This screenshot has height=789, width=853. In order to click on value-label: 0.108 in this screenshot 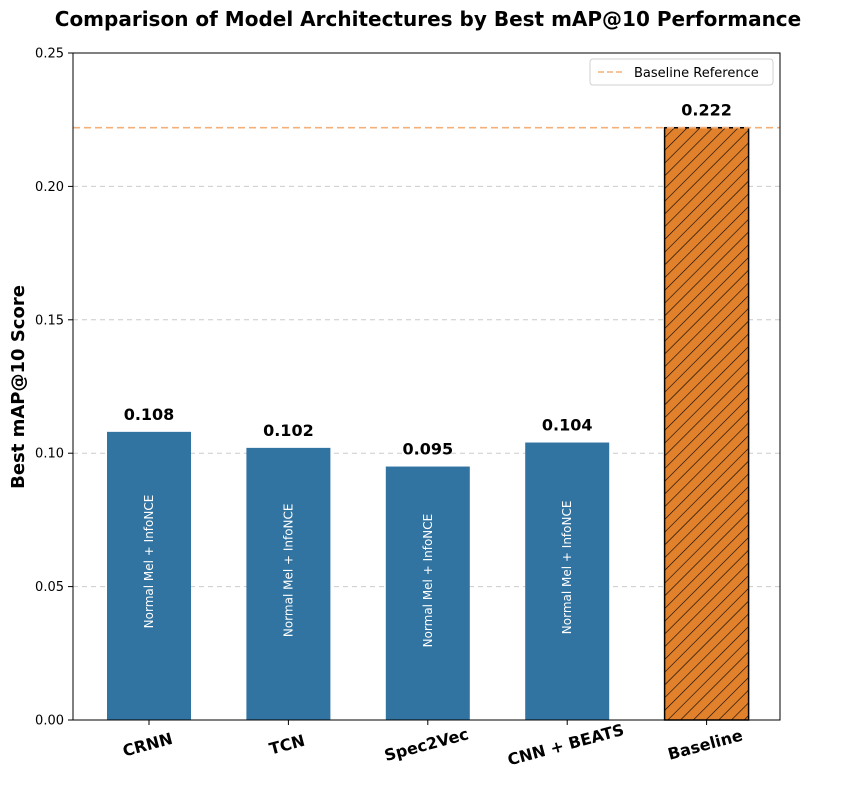, I will do `click(149, 414)`.